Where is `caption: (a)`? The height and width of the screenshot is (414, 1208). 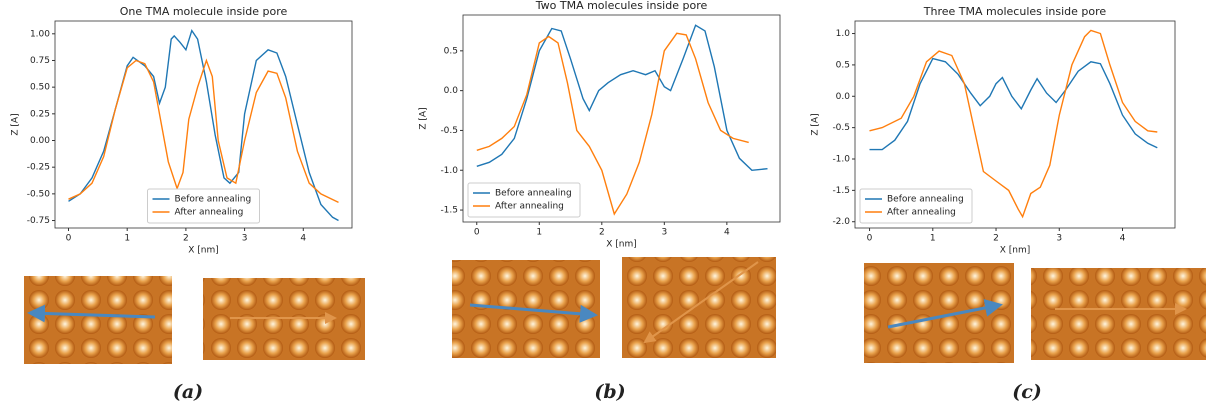 caption: (a) is located at coordinates (188, 392).